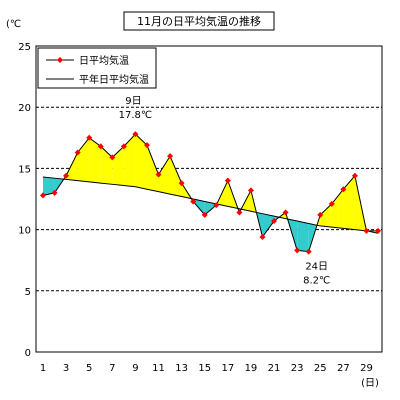 This screenshot has height=400, width=400. I want to click on x-tick-label: 29, so click(366, 368).